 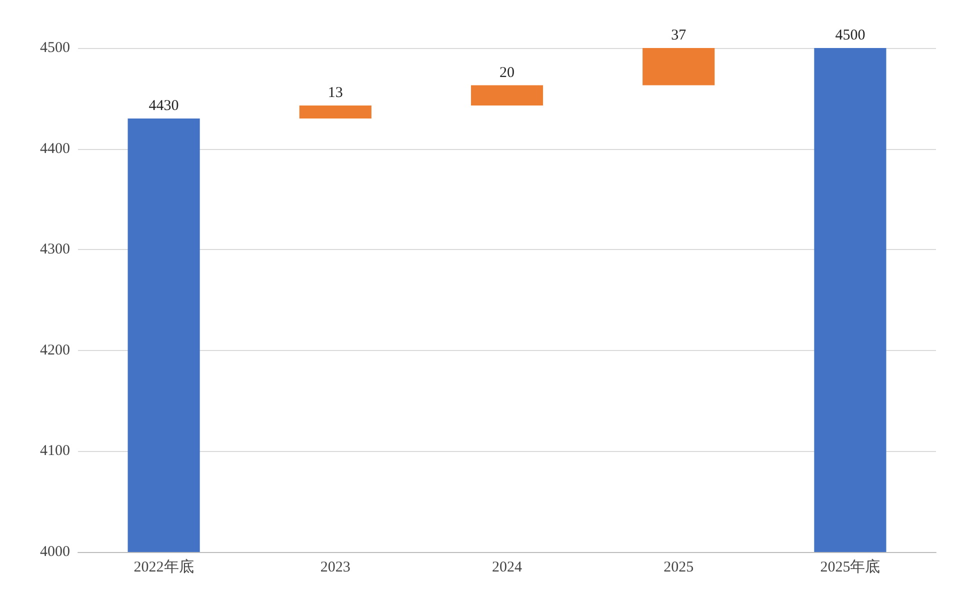 I want to click on data-label: 4500, so click(x=850, y=36).